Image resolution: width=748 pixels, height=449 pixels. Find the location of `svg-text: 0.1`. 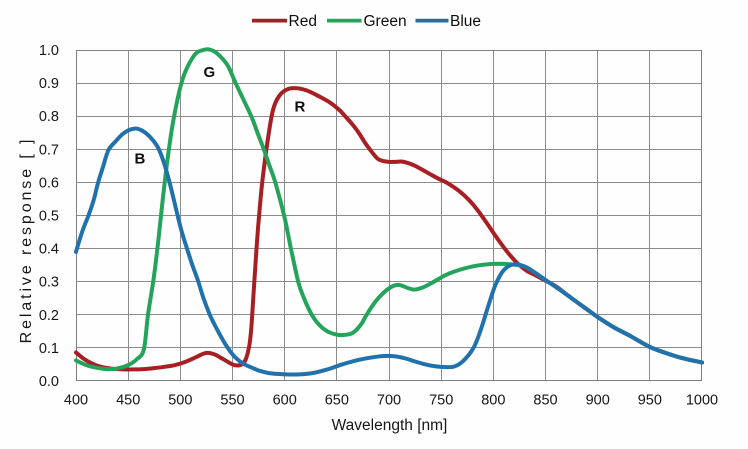

svg-text: 0.1 is located at coordinates (49, 349).